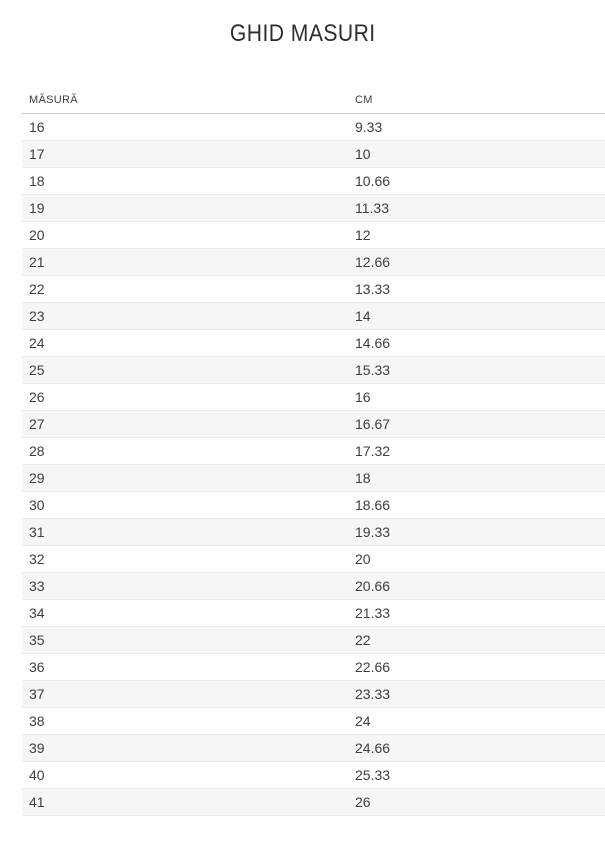 The height and width of the screenshot is (846, 605). What do you see at coordinates (476, 775) in the screenshot?
I see `cm-cell: 25.33` at bounding box center [476, 775].